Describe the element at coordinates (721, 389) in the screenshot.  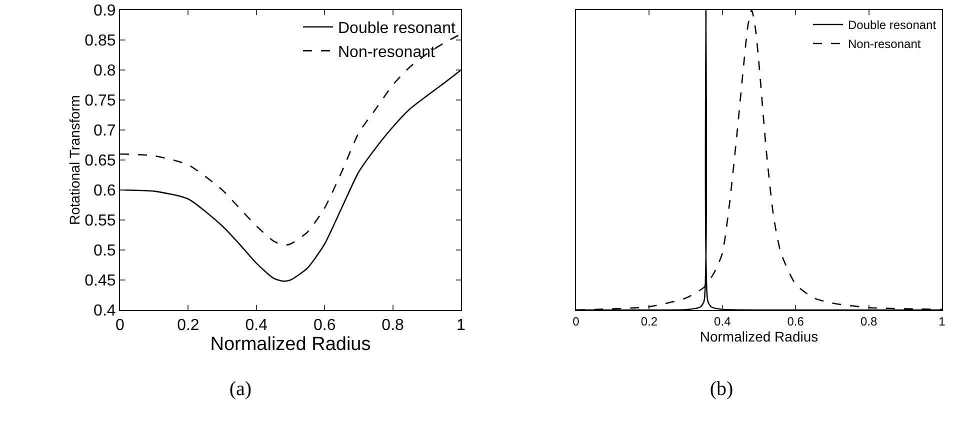
I see `text: (b)` at that location.